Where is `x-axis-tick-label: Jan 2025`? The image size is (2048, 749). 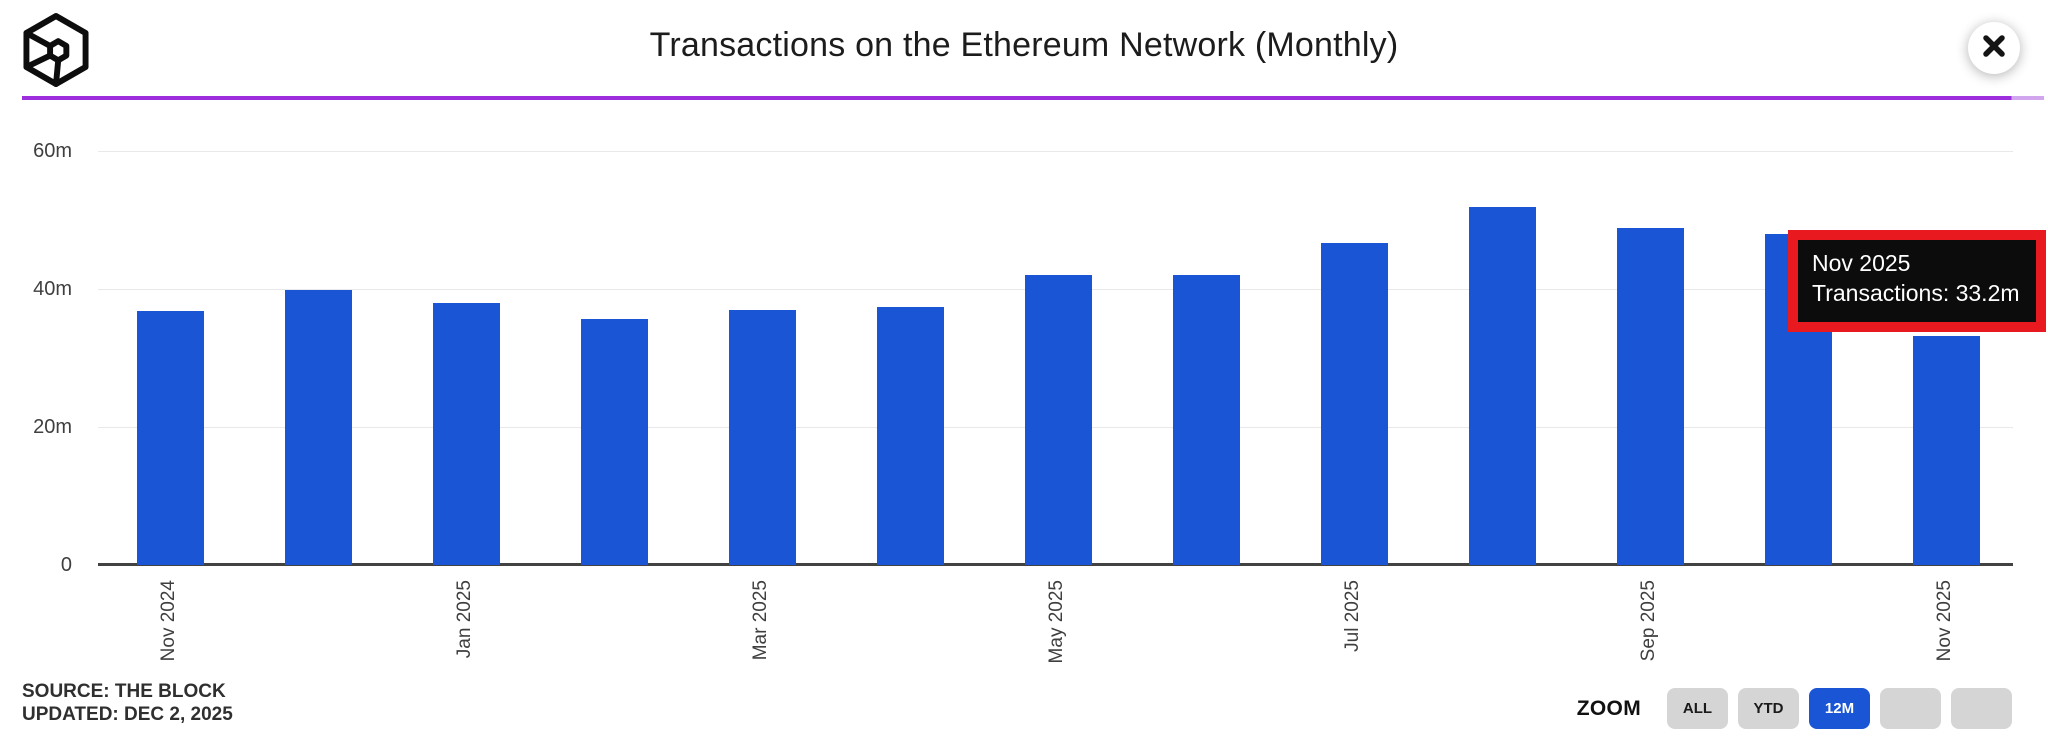 x-axis-tick-label: Jan 2025 is located at coordinates (464, 619).